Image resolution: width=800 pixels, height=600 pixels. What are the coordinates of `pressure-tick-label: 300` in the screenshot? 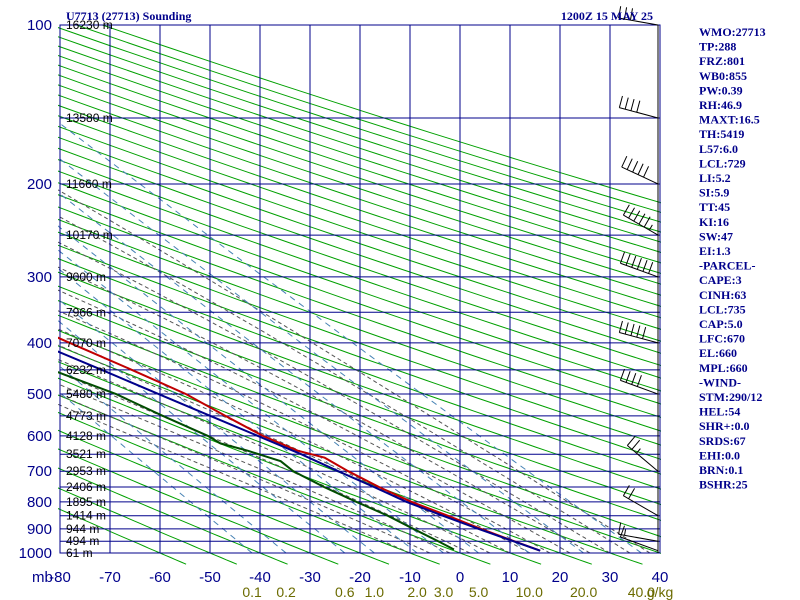 It's located at (39, 277).